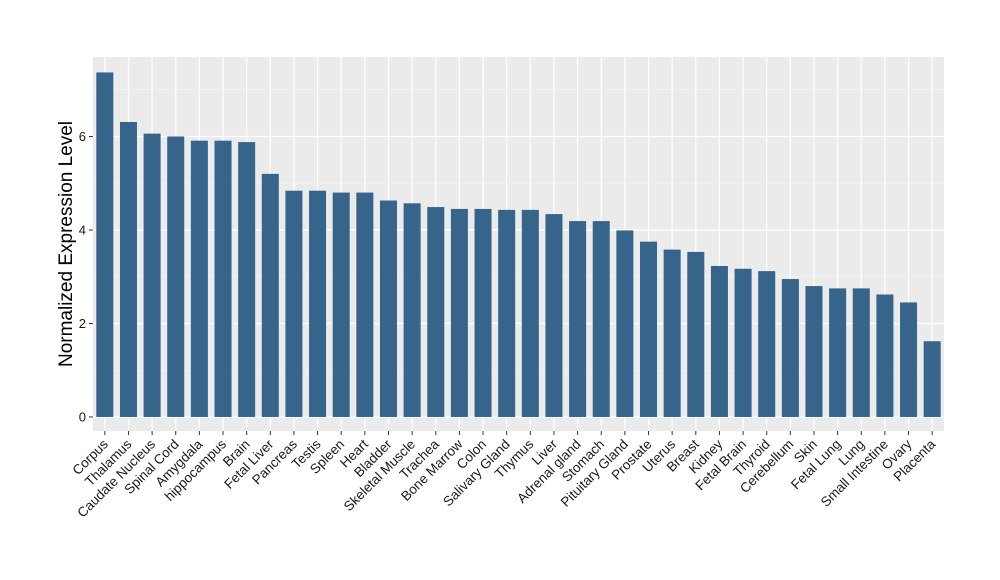 The image size is (1000, 580). I want to click on y-tick-label: 0, so click(82, 416).